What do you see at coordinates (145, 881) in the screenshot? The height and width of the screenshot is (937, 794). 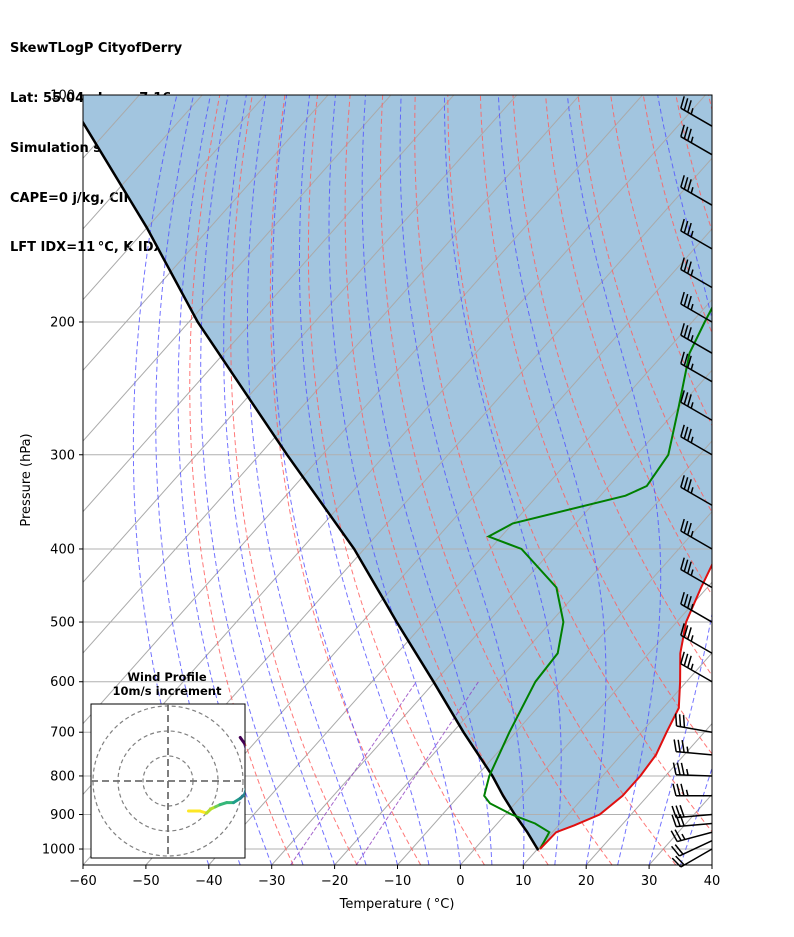 I see `x-tick-label: −50` at bounding box center [145, 881].